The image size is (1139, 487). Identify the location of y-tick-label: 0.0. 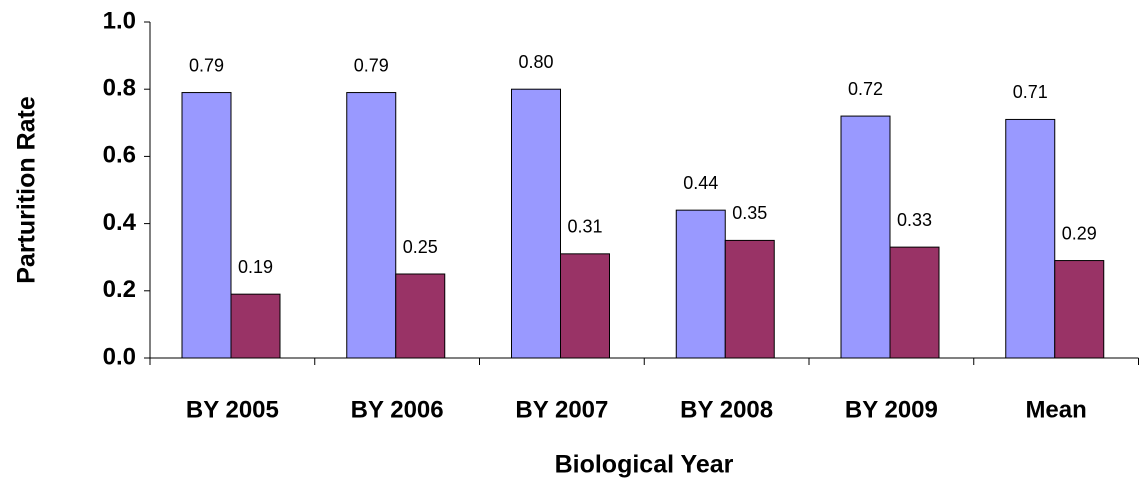
(119, 356).